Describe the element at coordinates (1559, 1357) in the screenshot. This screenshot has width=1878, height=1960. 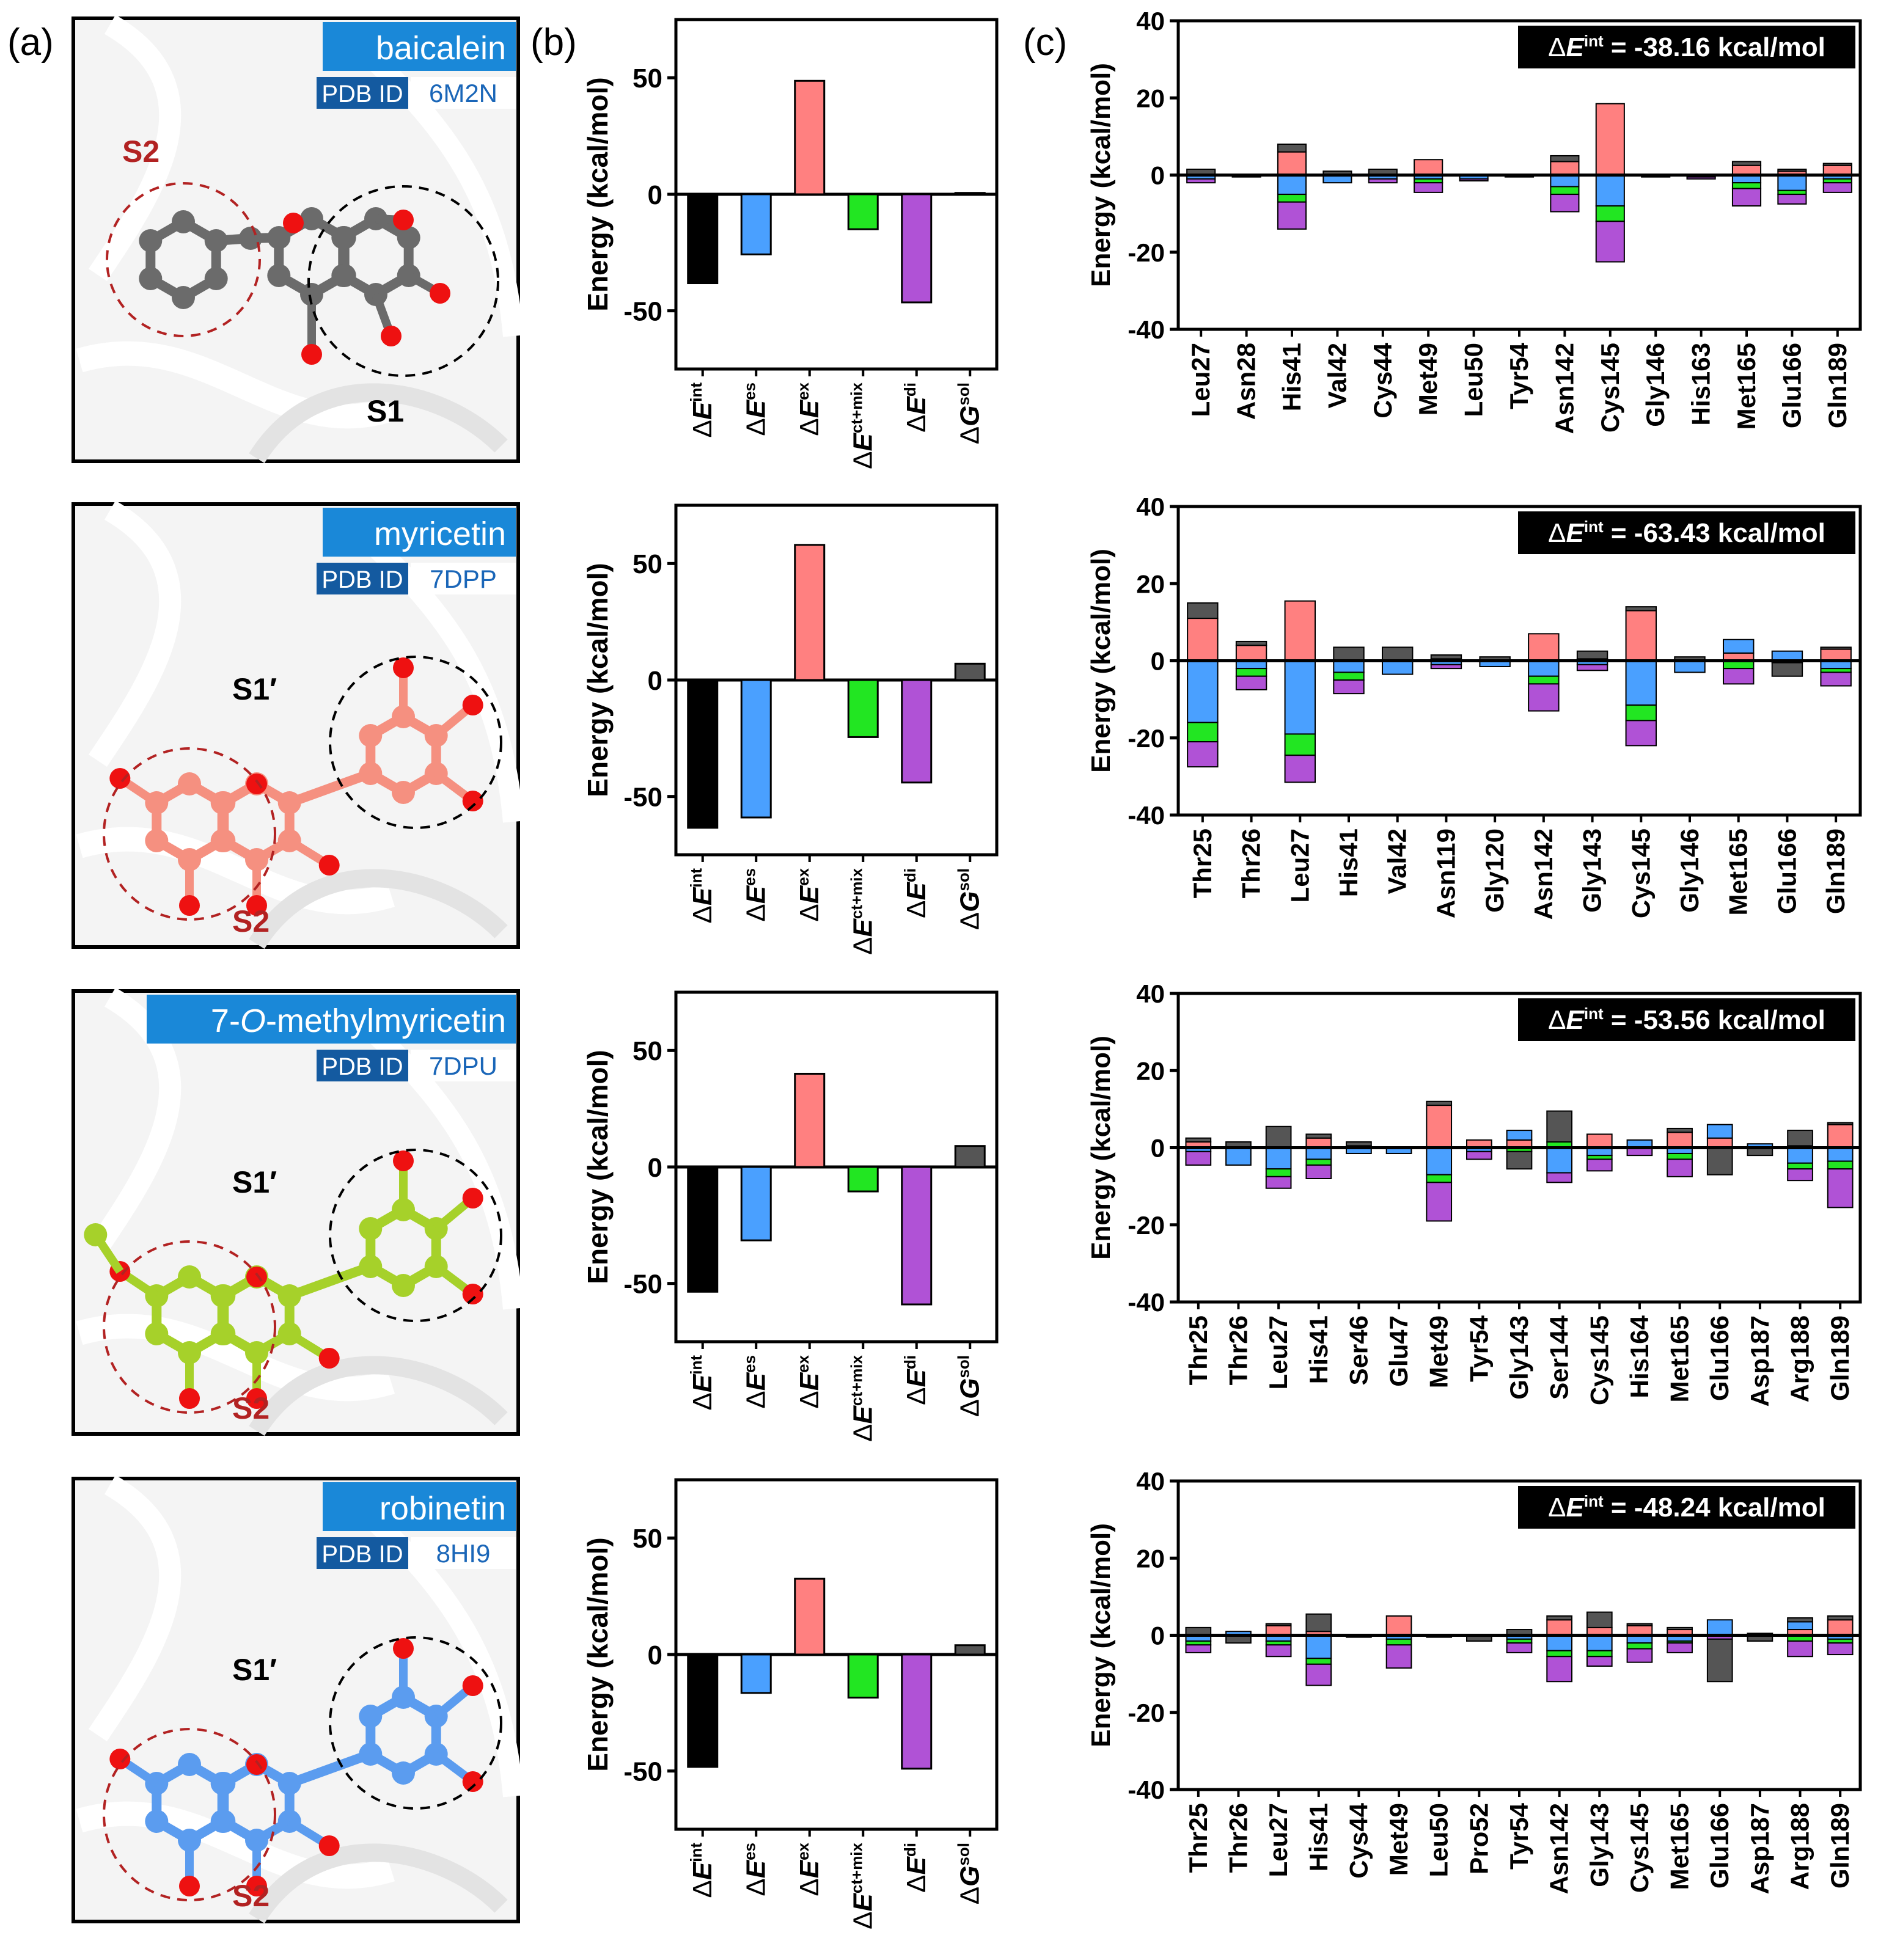
I see `x-tick-label: Ser144` at that location.